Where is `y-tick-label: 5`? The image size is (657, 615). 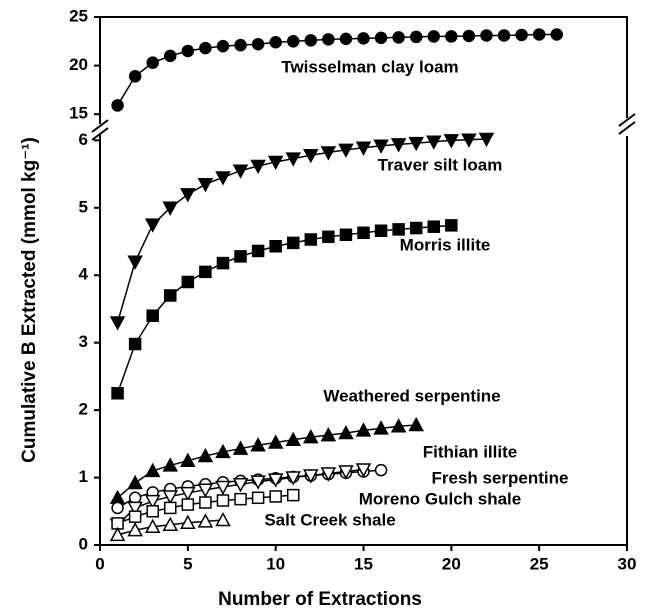 y-tick-label: 5 is located at coordinates (83, 206).